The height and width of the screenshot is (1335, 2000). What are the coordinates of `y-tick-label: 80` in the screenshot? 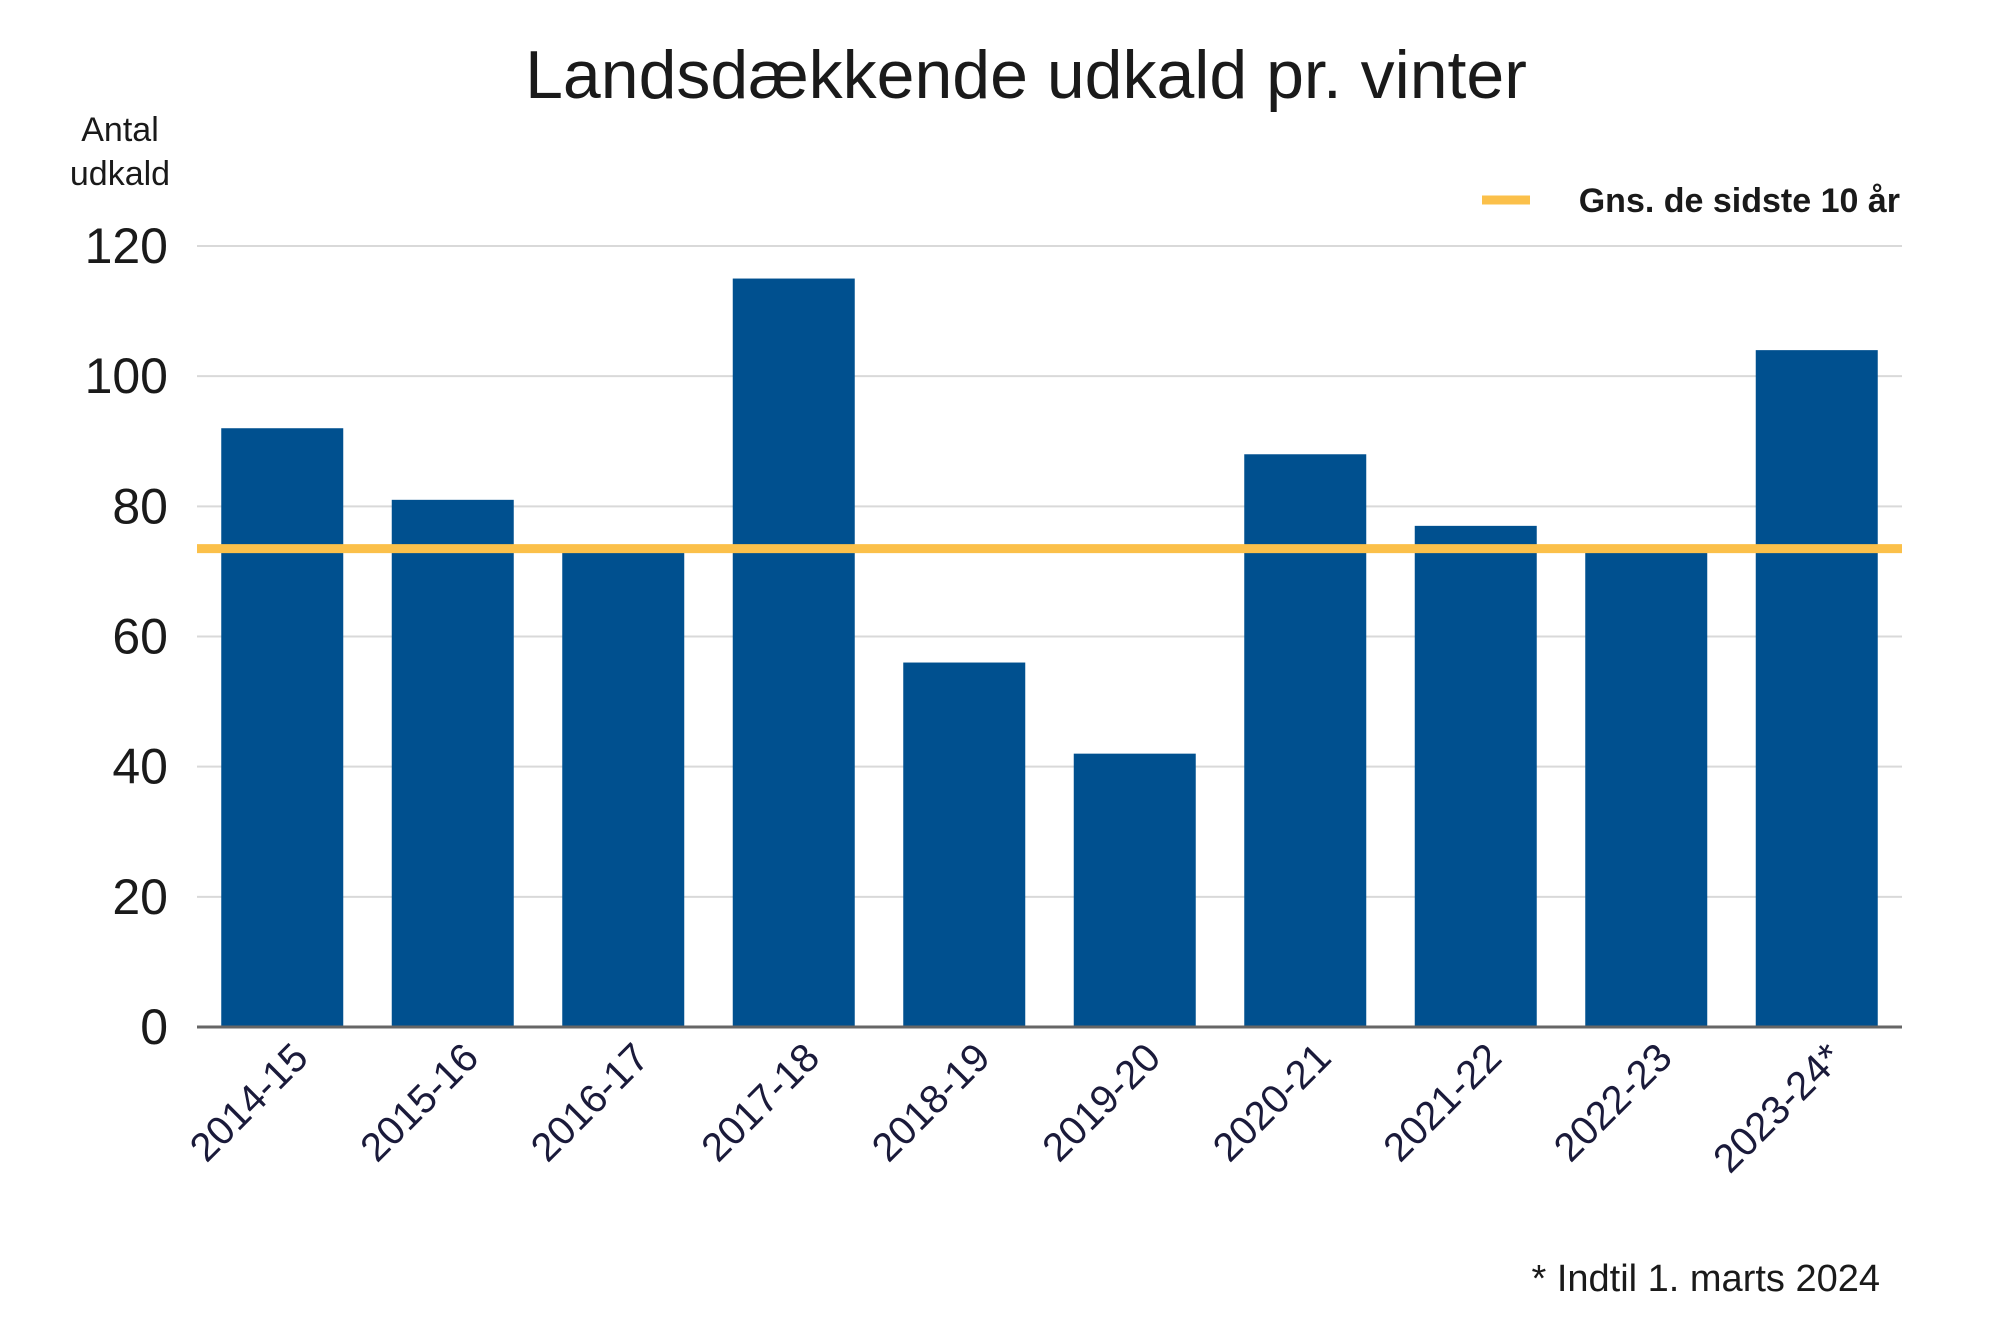 It's located at (140, 506).